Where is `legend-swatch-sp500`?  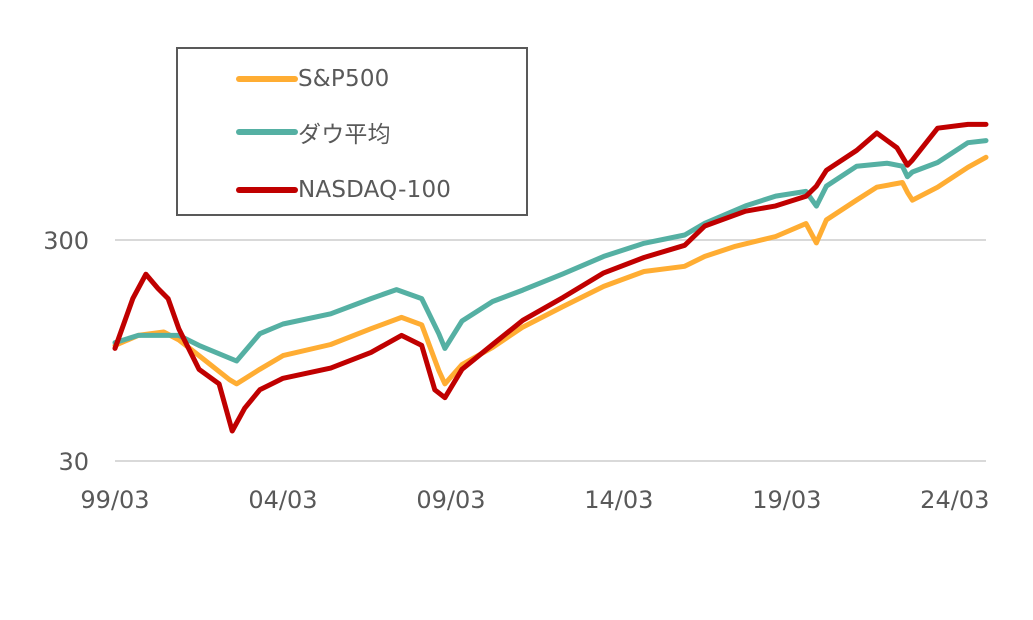 legend-swatch-sp500 is located at coordinates (267, 79).